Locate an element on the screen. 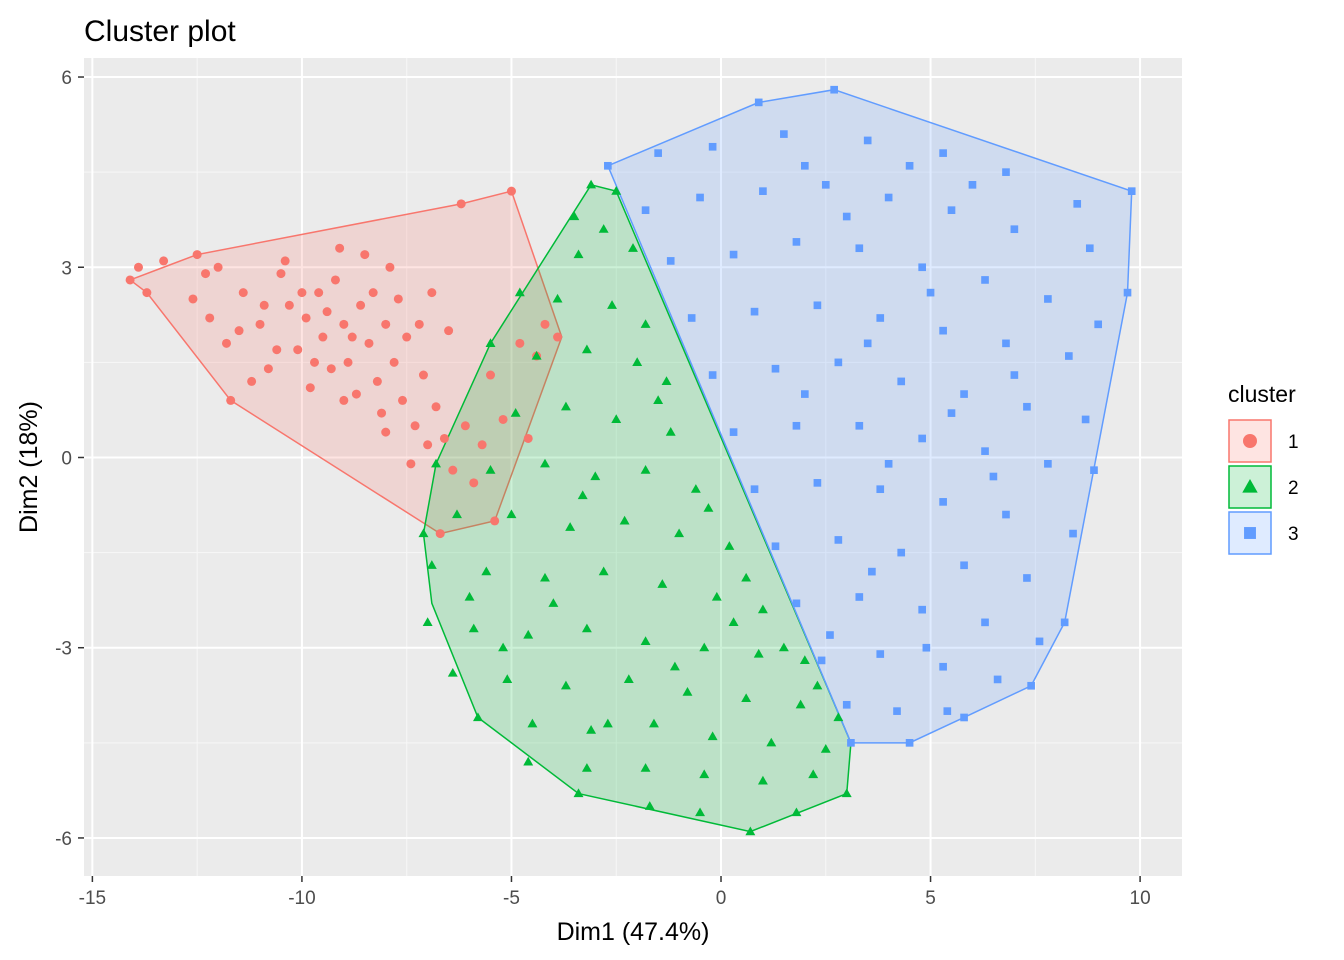 This screenshot has width=1344, height=960. y-axis-title: Dim2 (18%) is located at coordinates (29, 467).